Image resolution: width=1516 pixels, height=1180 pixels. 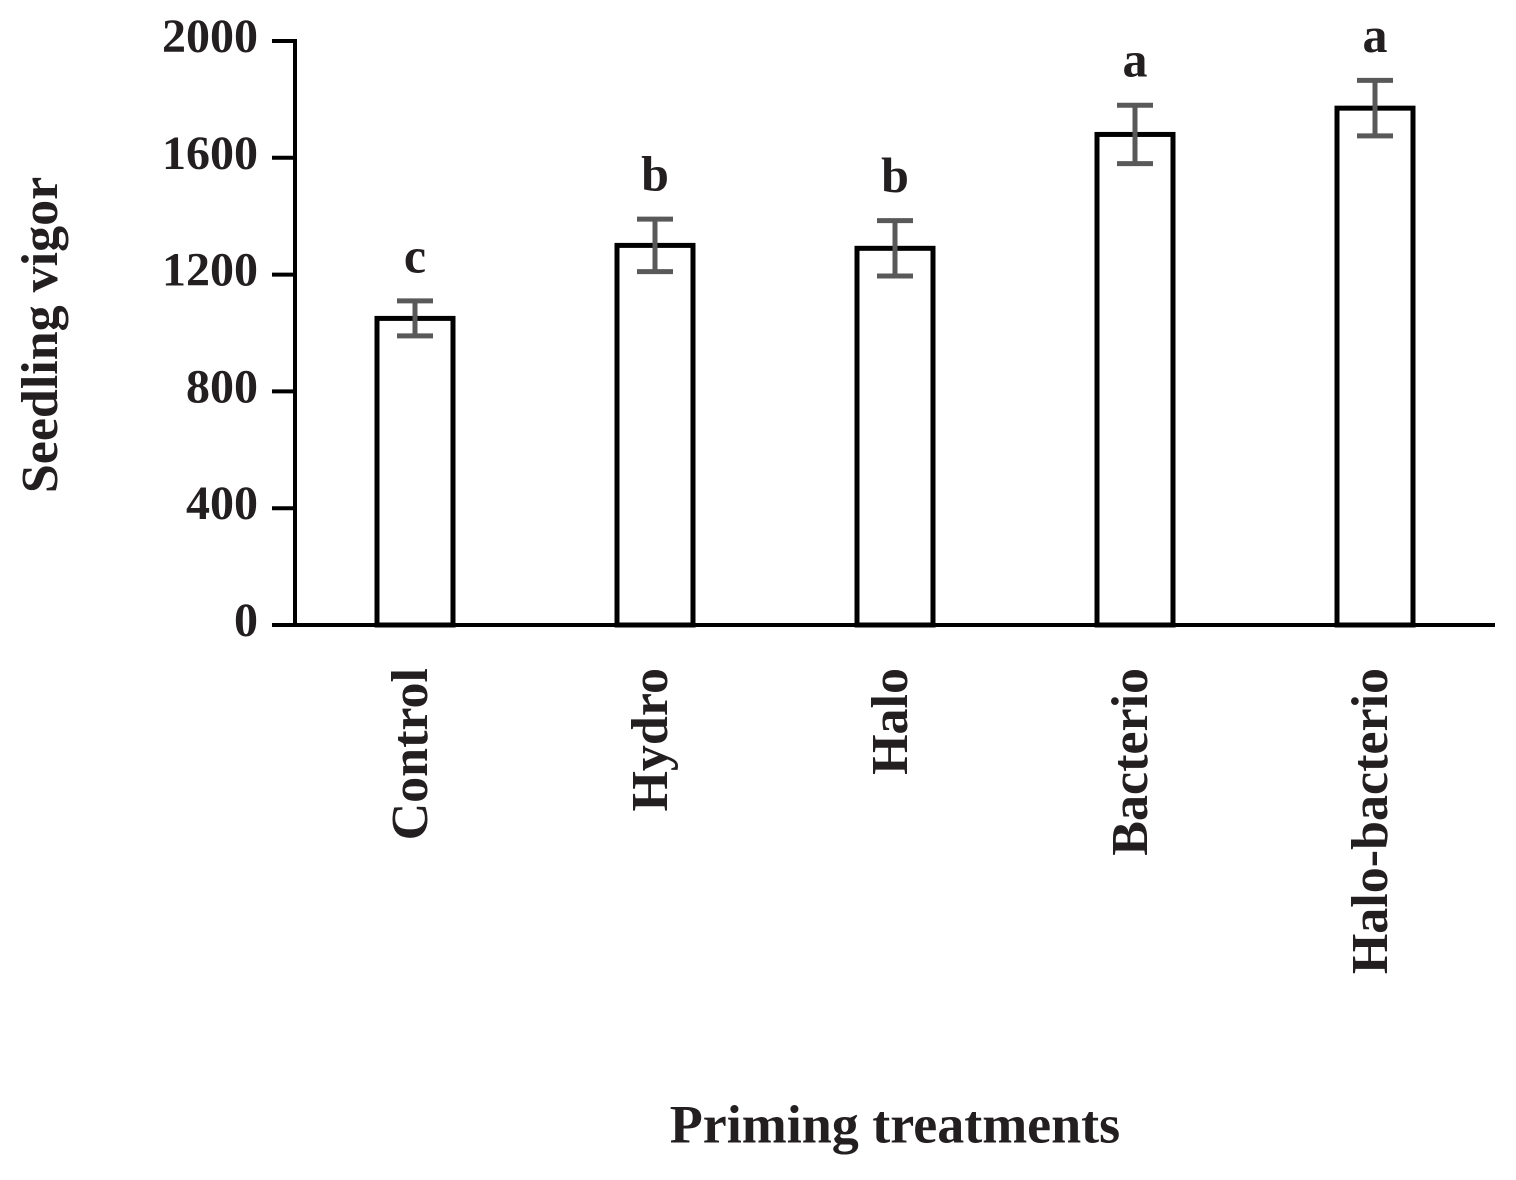 I want to click on y-tick-label: 1200, so click(x=210, y=270).